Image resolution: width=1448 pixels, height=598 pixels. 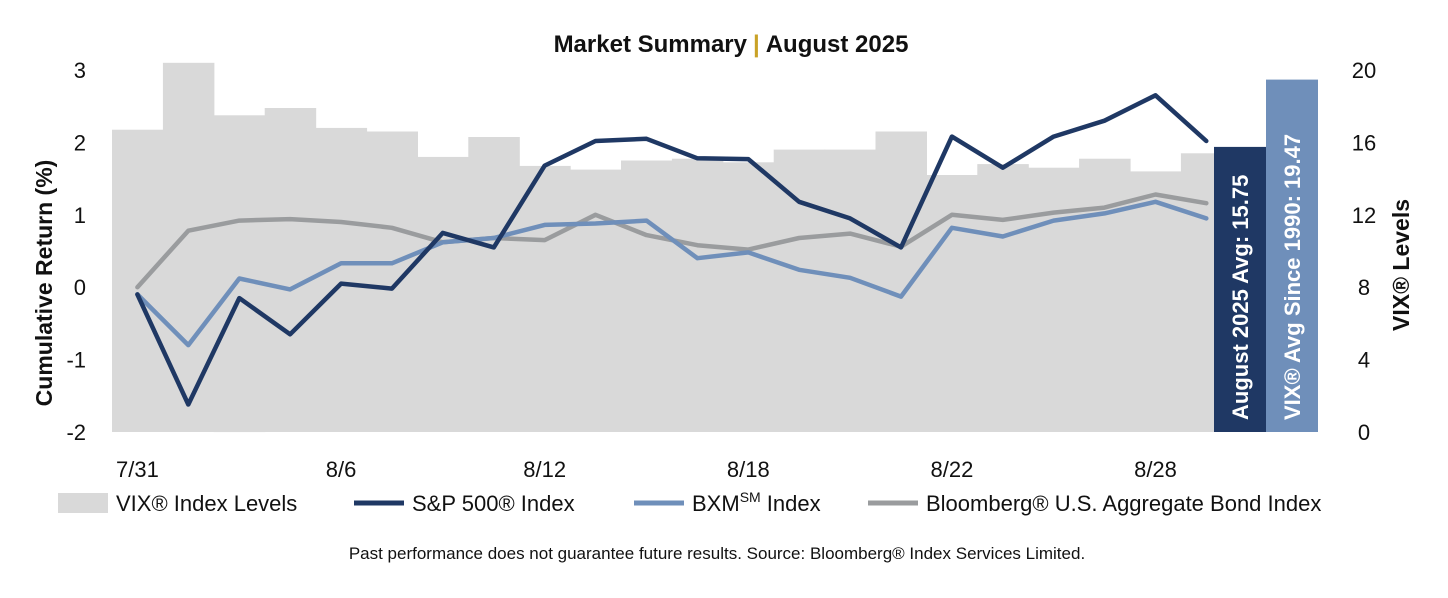 I want to click on y2-tick-label: 8, so click(x=1364, y=287).